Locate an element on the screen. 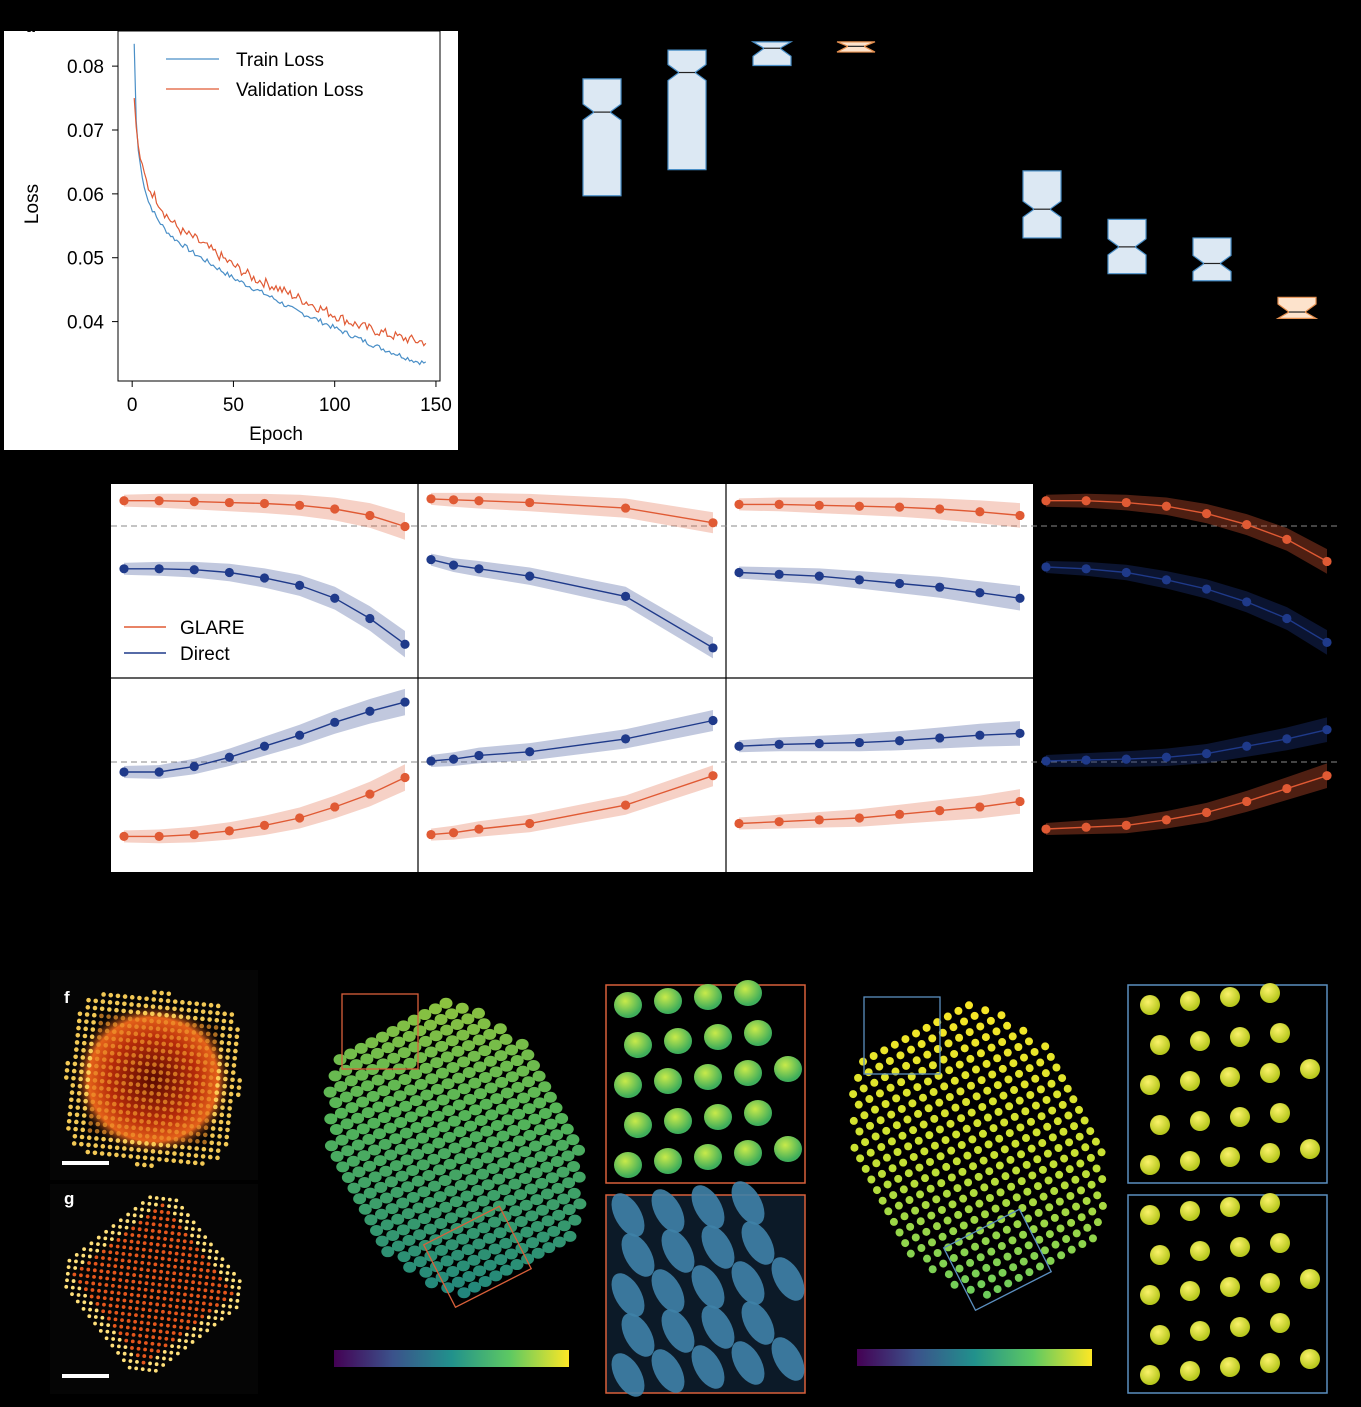  zoom-blob is located at coordinates (748, 1283).